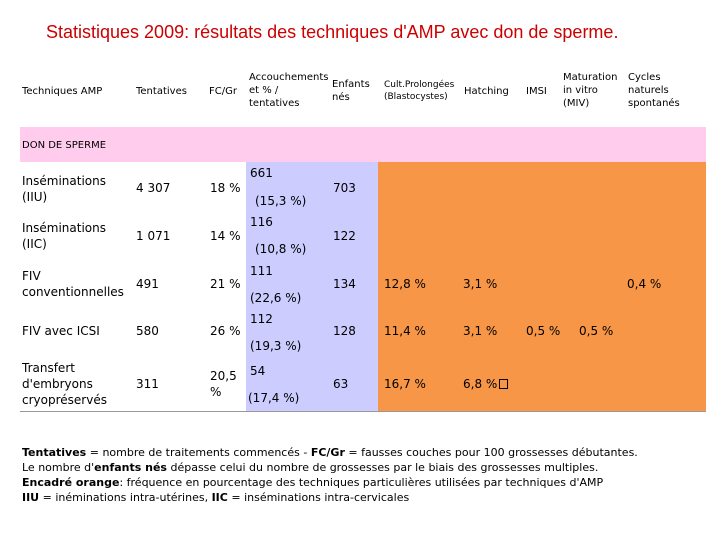 The width and height of the screenshot is (720, 540). What do you see at coordinates (225, 284) in the screenshot?
I see `cell-fcgr: 21 %` at bounding box center [225, 284].